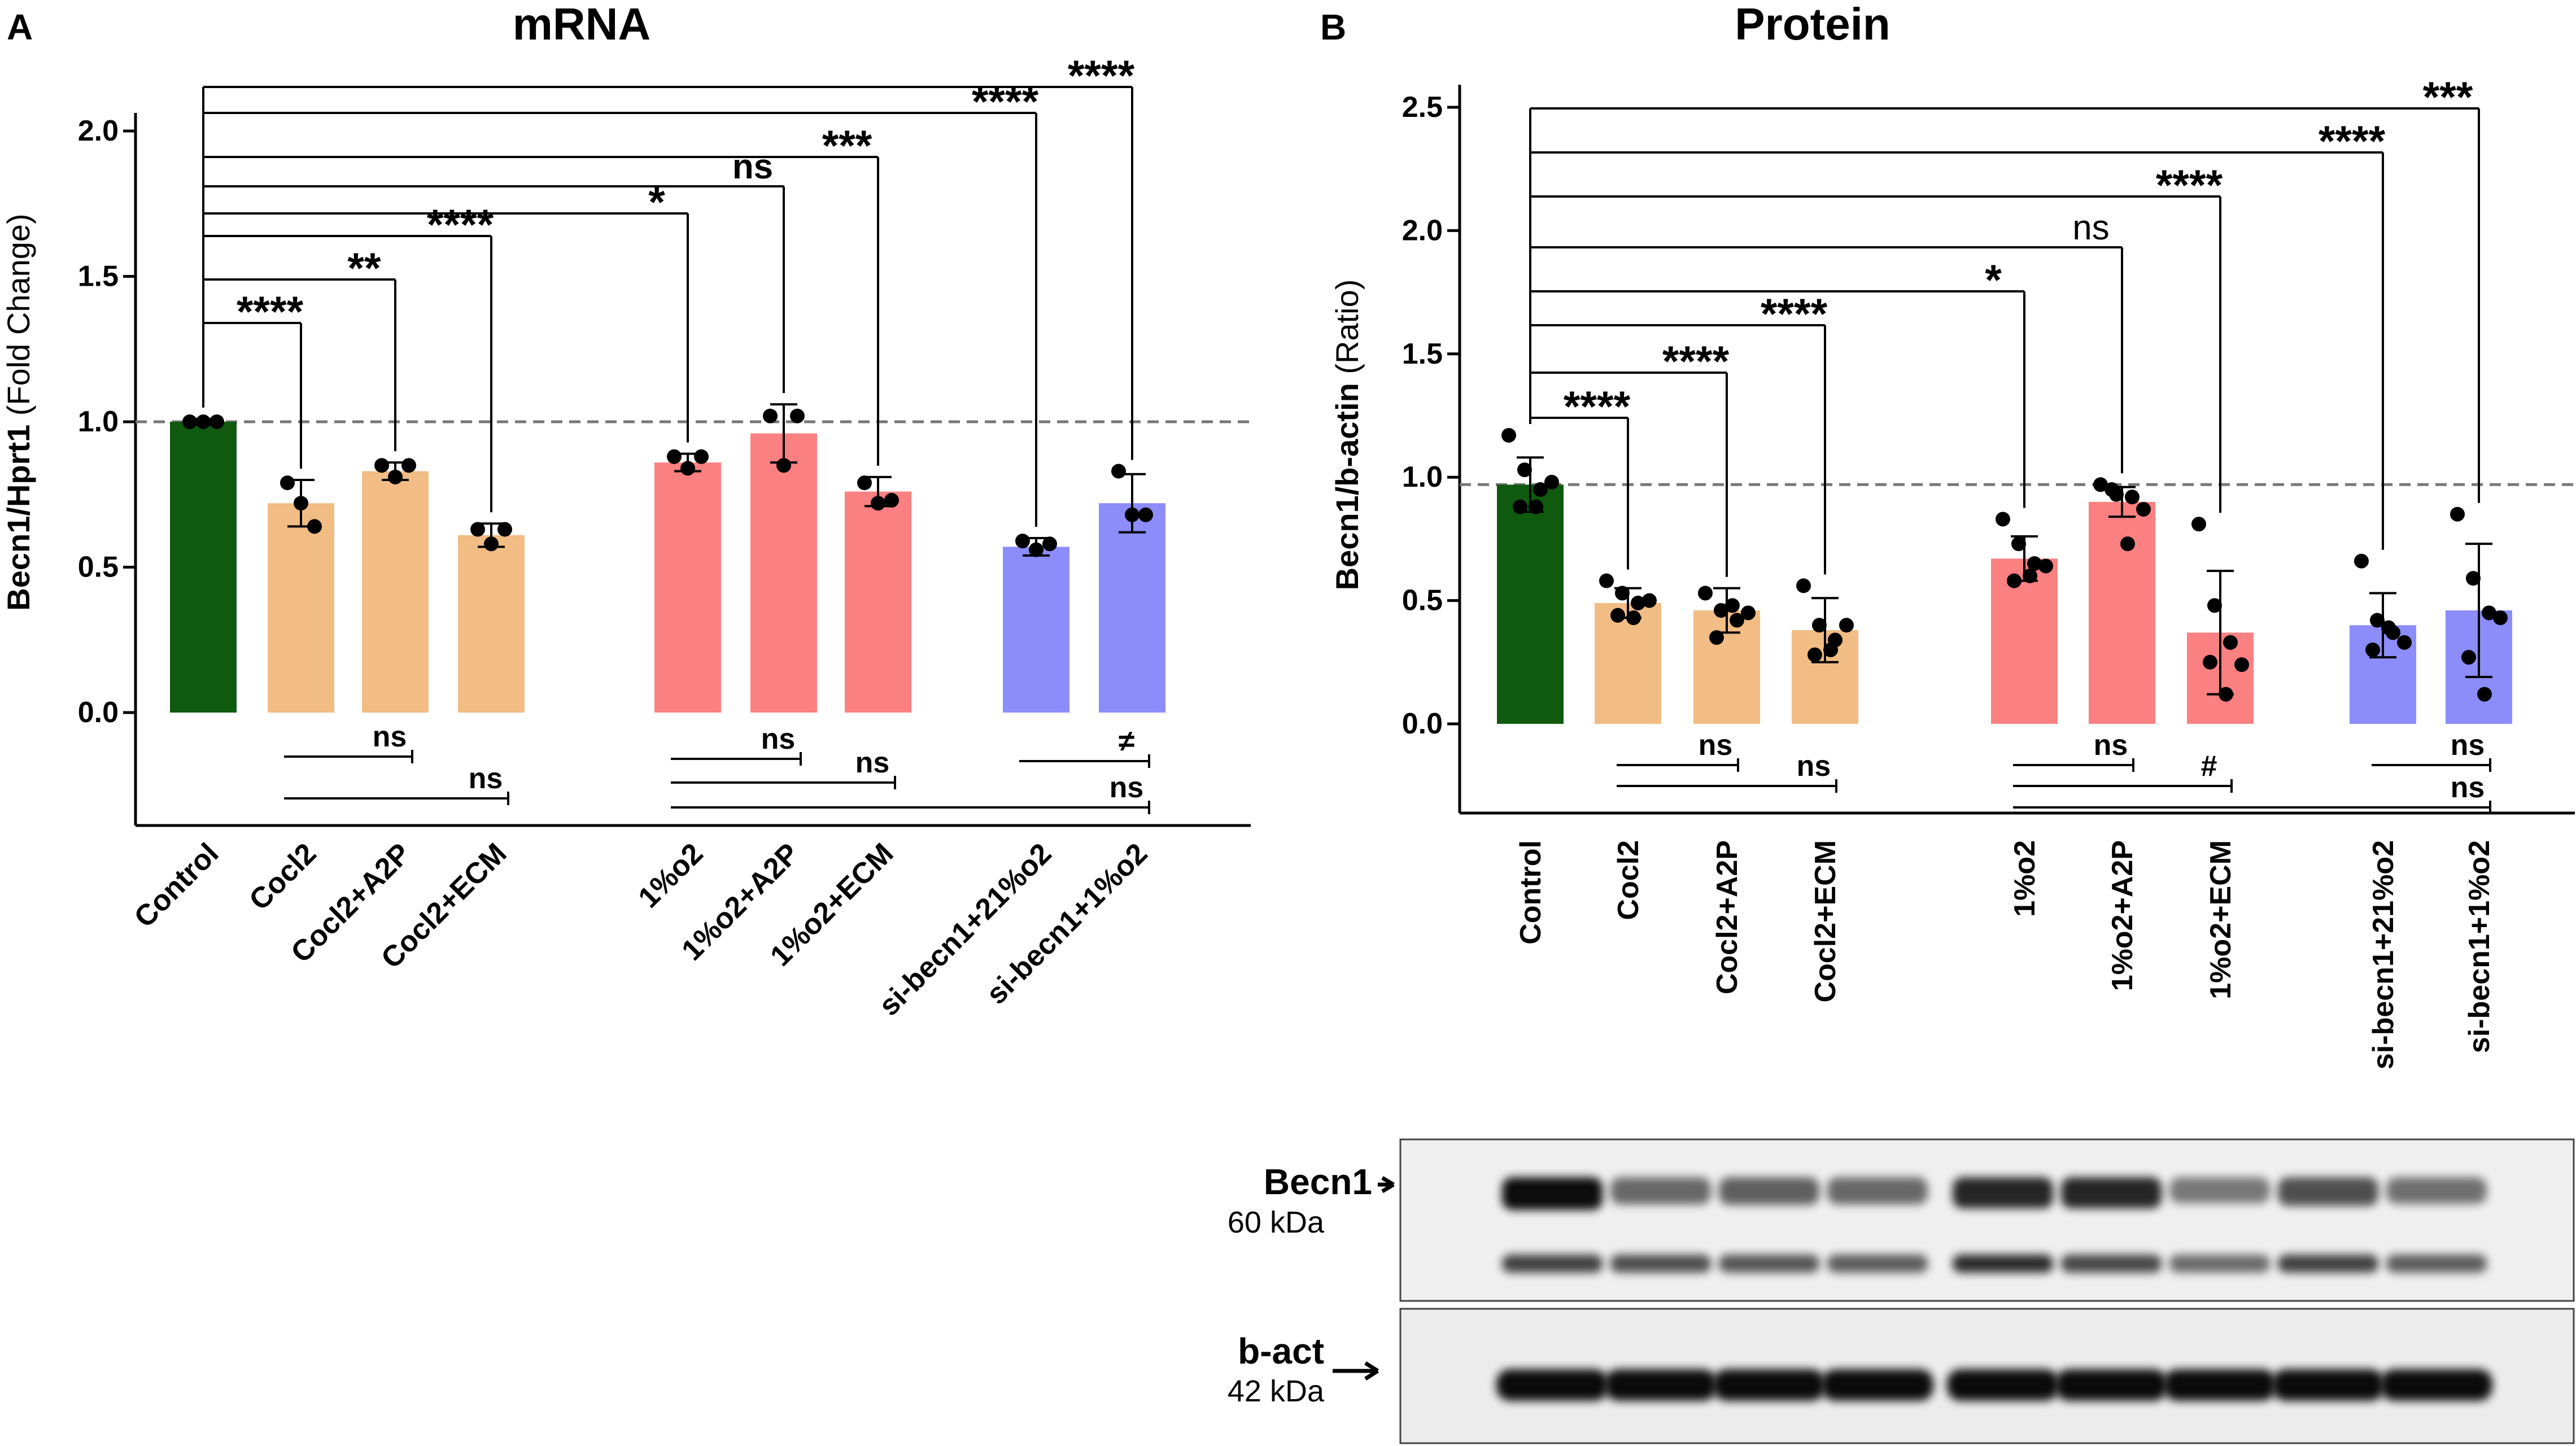 This screenshot has height=1446, width=2576. Describe the element at coordinates (18, 518) in the screenshot. I see `panel-a-ylabel-main: Becn1/Hprt1` at that location.